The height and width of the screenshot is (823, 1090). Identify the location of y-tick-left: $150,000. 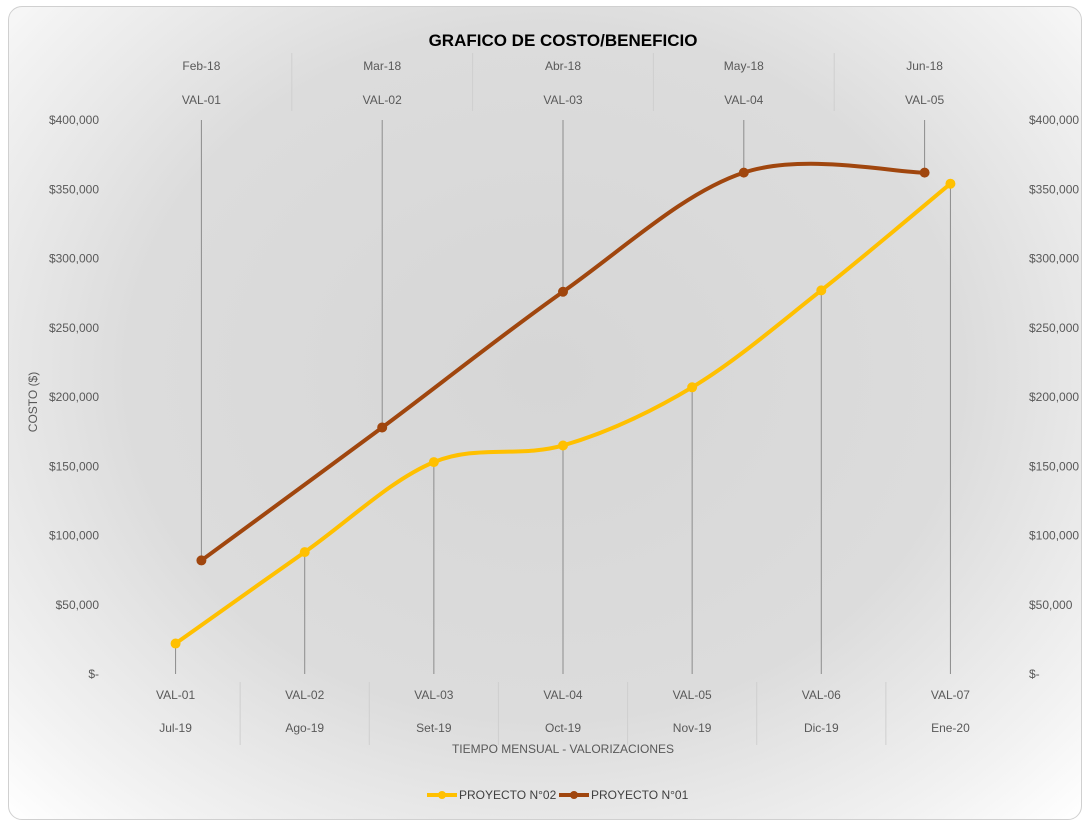
(74, 466).